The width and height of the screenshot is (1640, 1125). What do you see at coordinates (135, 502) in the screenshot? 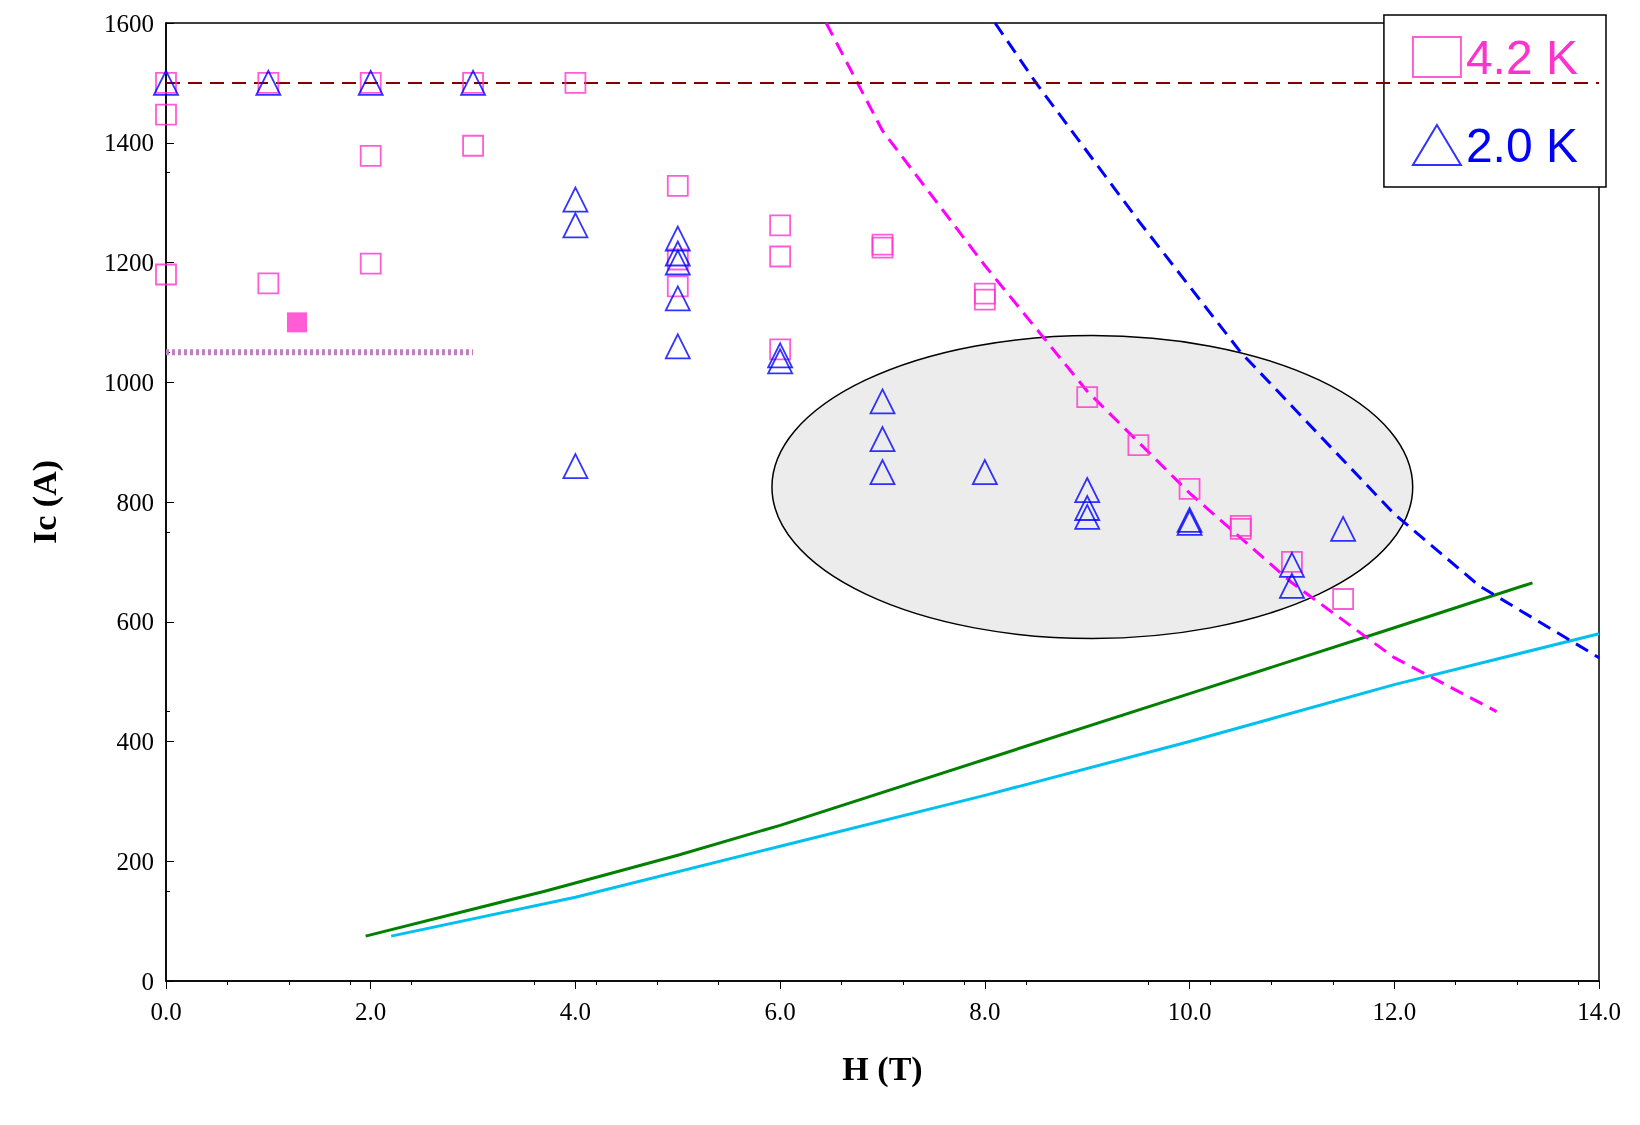
I see `y-tick-label: 800` at bounding box center [135, 502].